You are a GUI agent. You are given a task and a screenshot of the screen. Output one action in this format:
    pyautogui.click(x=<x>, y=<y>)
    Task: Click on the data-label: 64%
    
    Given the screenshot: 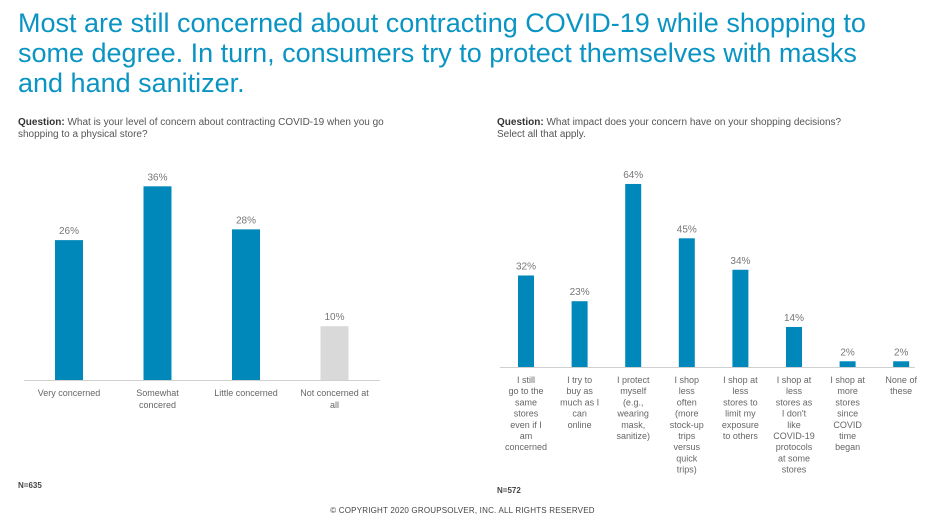 What is the action you would take?
    pyautogui.click(x=633, y=175)
    